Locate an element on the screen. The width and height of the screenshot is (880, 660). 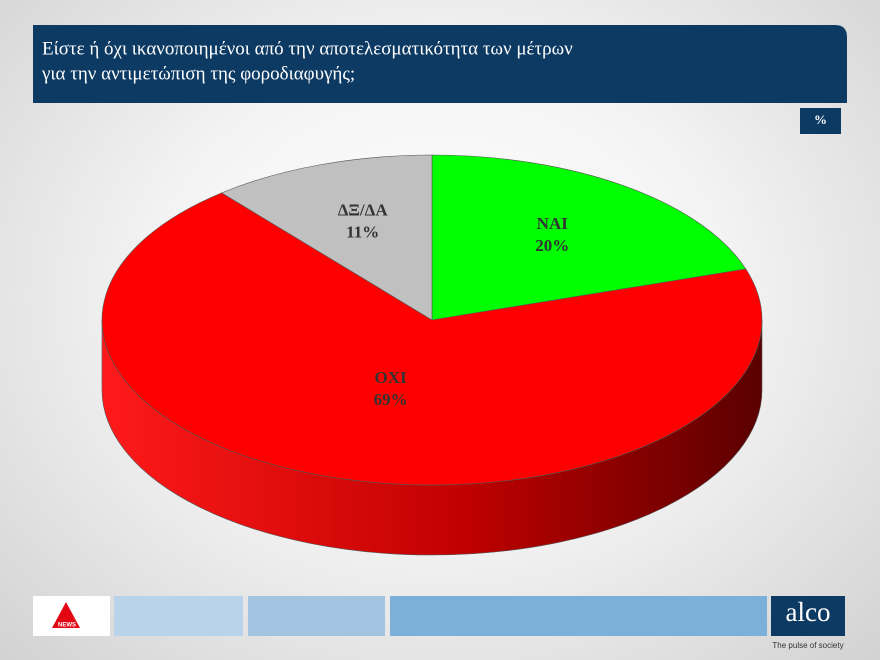
brand-box is located at coordinates (808, 616).